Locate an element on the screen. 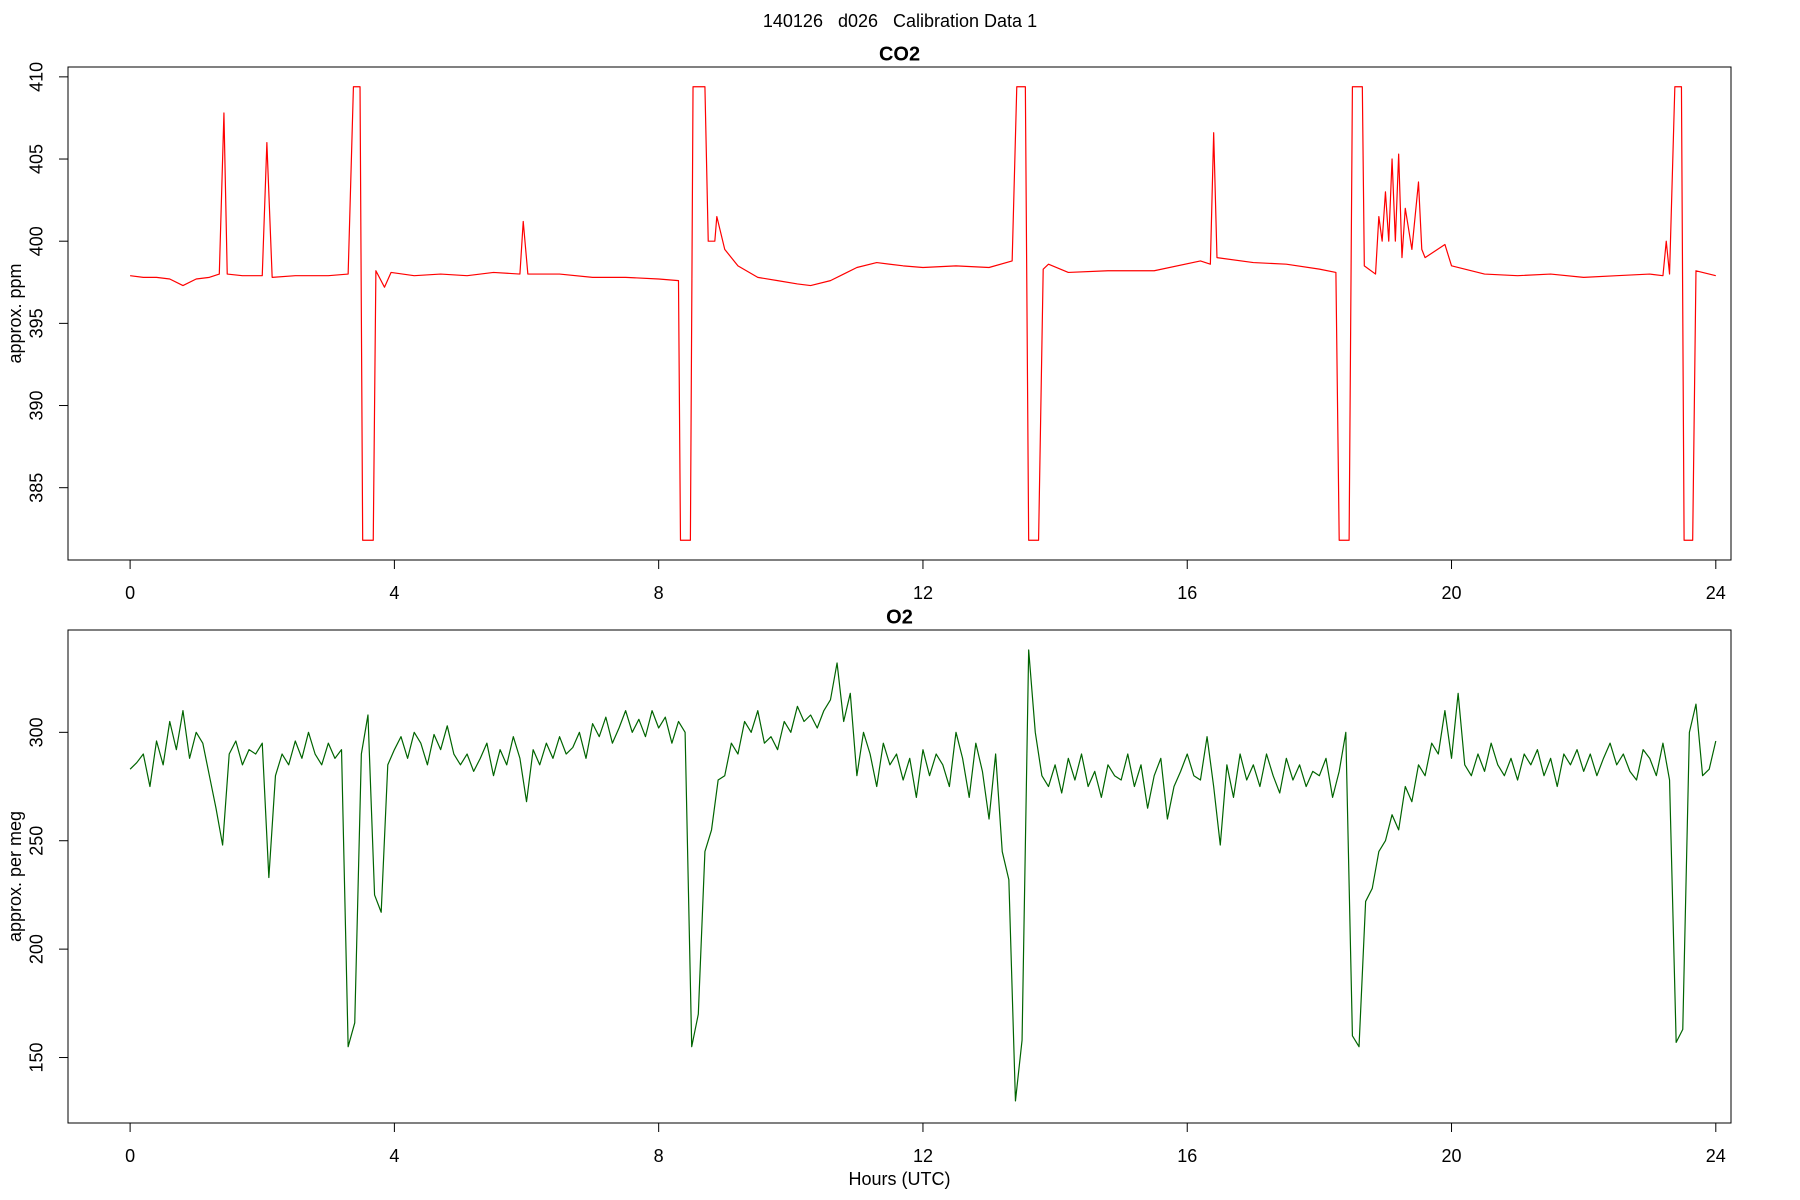 This screenshot has width=1800, height=1200. y-tick-label: 395 is located at coordinates (37, 323).